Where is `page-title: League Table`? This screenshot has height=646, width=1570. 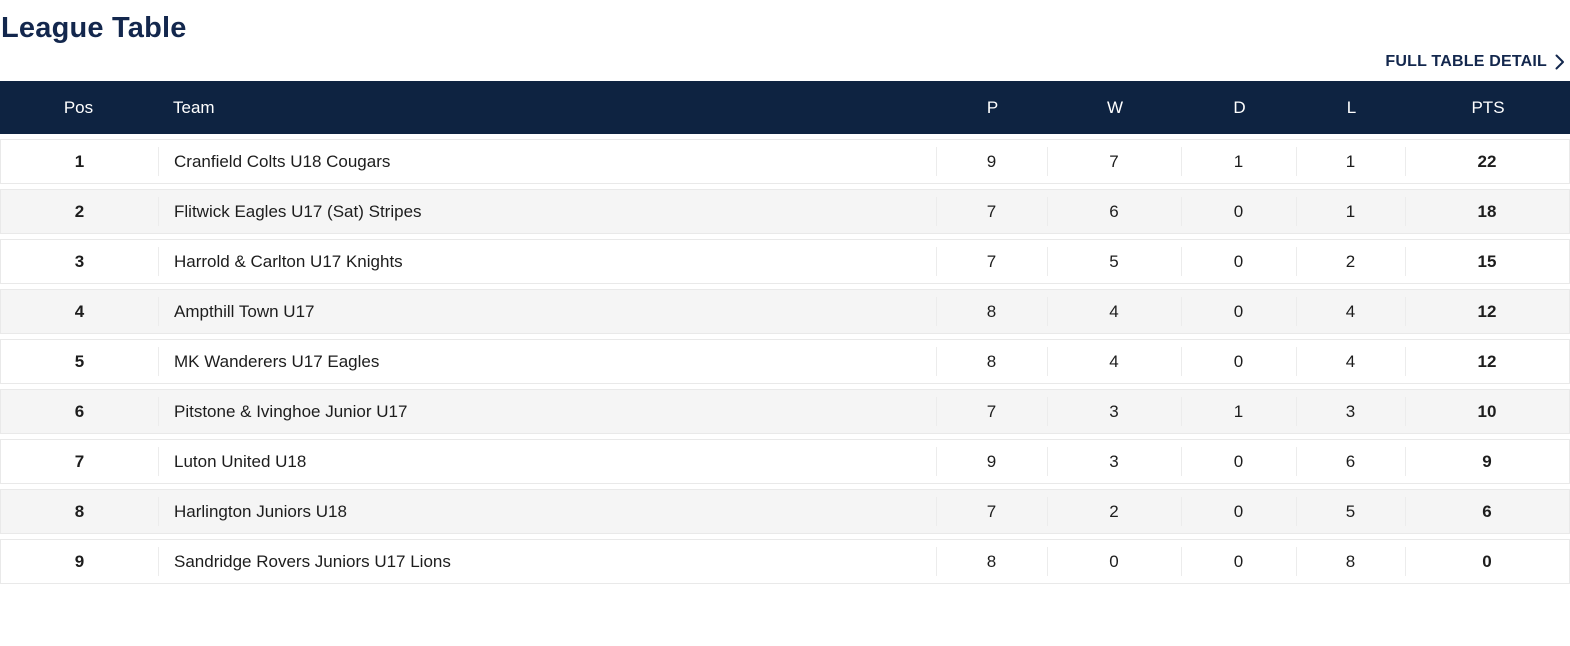 page-title: League Table is located at coordinates (94, 28).